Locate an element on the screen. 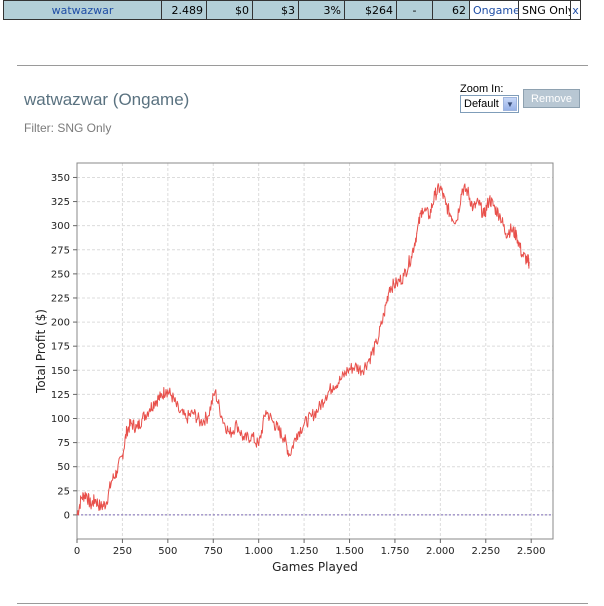 This screenshot has width=604, height=606. y-tick-label-0: 0 is located at coordinates (67, 515).